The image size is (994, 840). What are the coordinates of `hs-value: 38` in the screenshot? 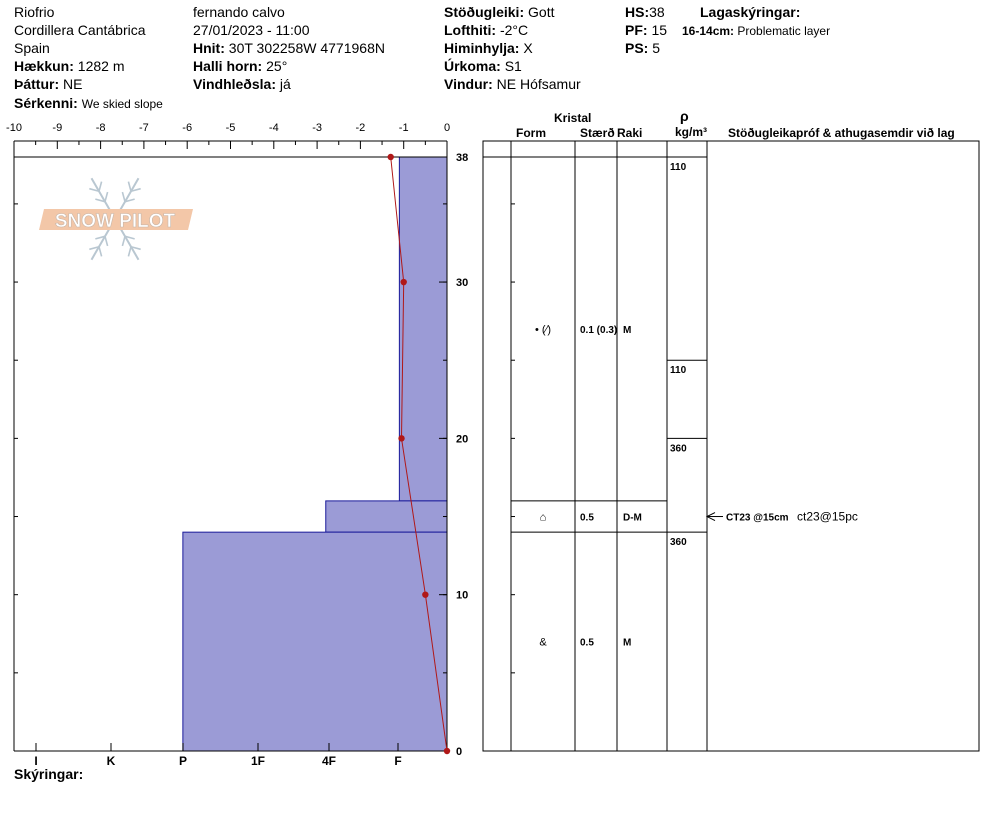 It's located at (657, 12).